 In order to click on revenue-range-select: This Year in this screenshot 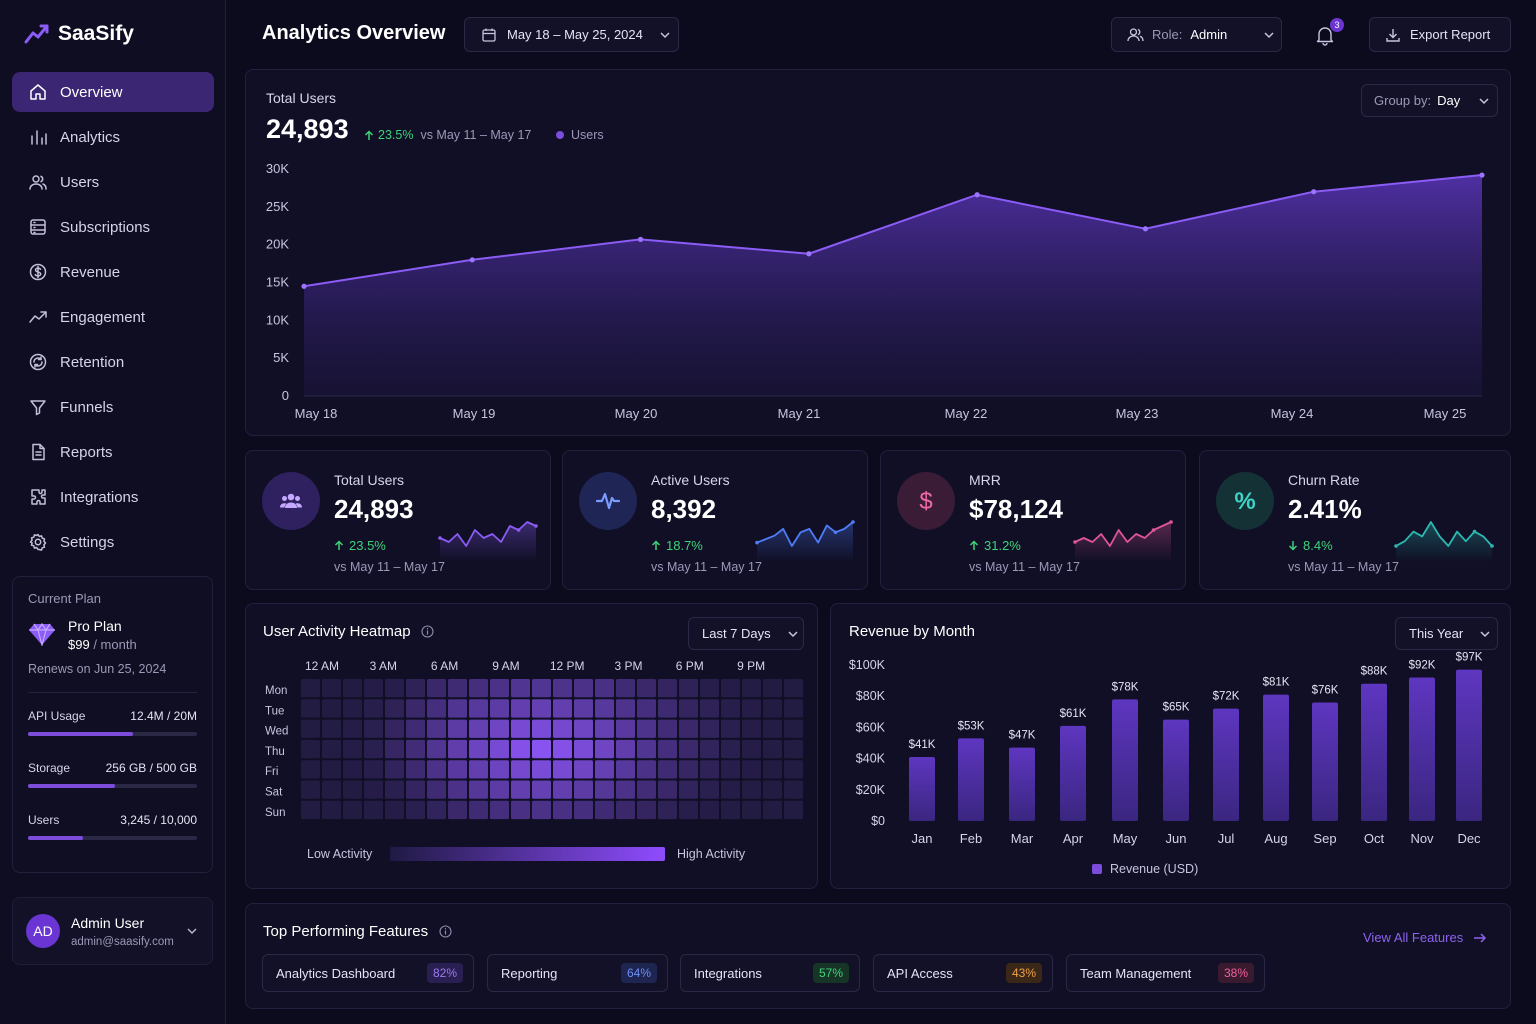, I will do `click(1446, 633)`.